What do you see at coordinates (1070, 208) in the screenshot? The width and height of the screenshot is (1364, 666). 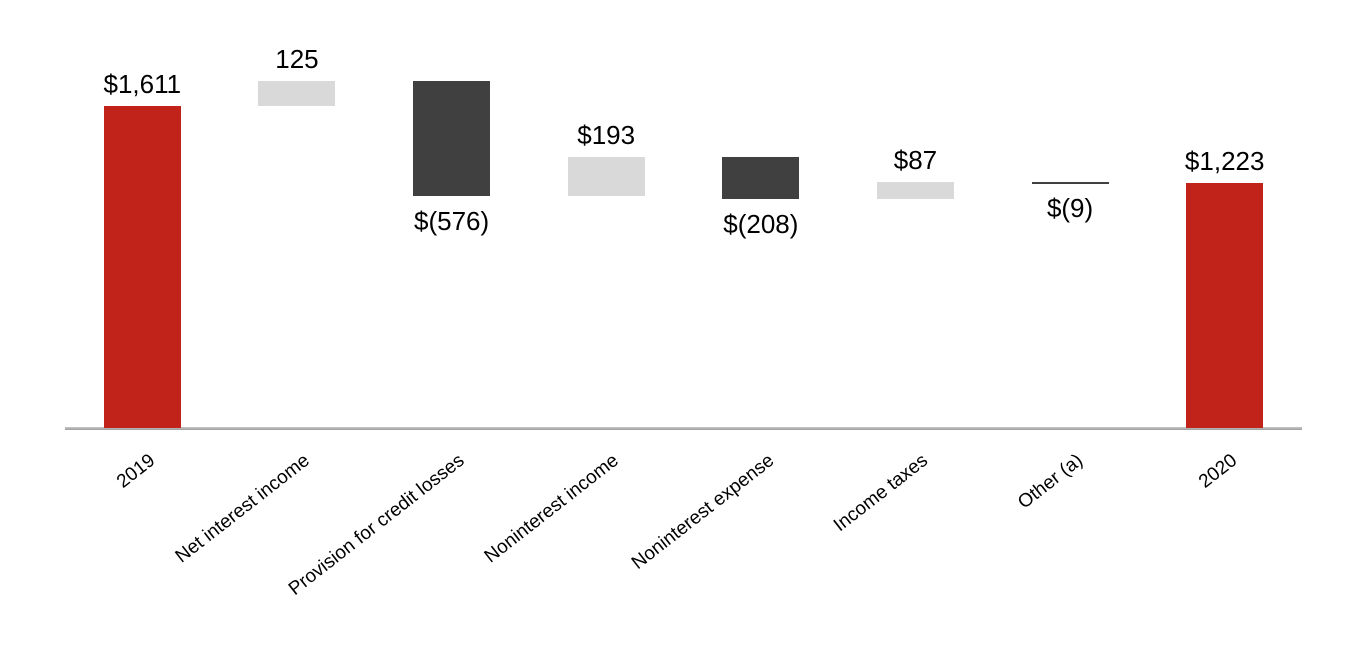 I see `bar-value-label: $(9)` at bounding box center [1070, 208].